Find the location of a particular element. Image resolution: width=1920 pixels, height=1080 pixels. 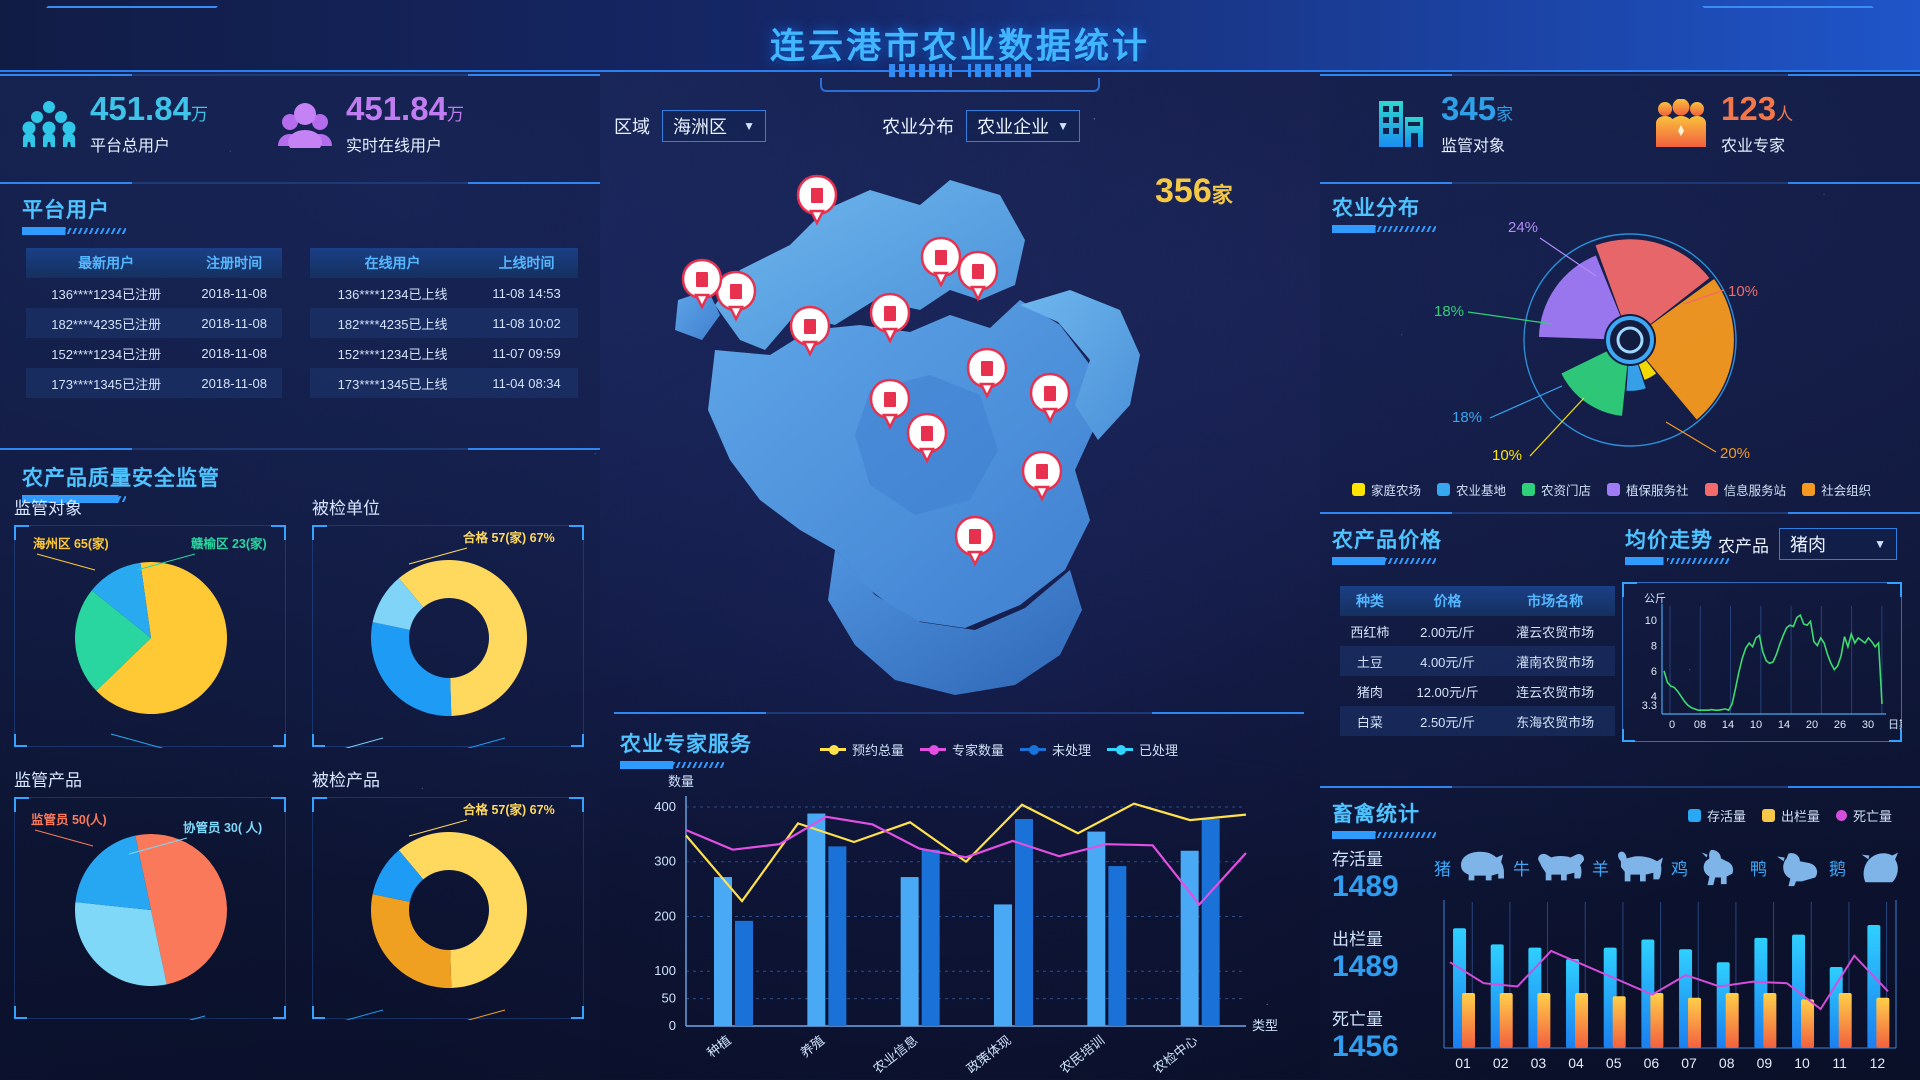

legend-label: 预约总量 is located at coordinates (878, 750).